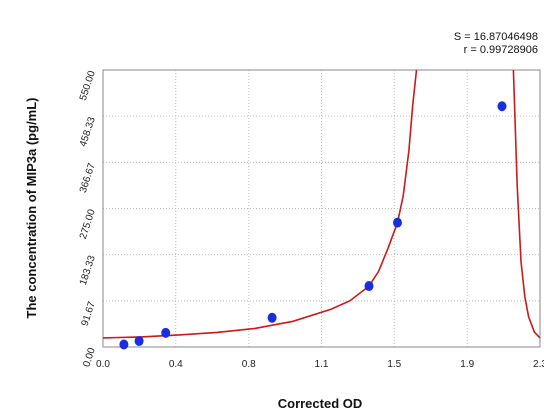 Image resolution: width=544 pixels, height=418 pixels. What do you see at coordinates (394, 364) in the screenshot?
I see `x-tick-label: 1.5` at bounding box center [394, 364].